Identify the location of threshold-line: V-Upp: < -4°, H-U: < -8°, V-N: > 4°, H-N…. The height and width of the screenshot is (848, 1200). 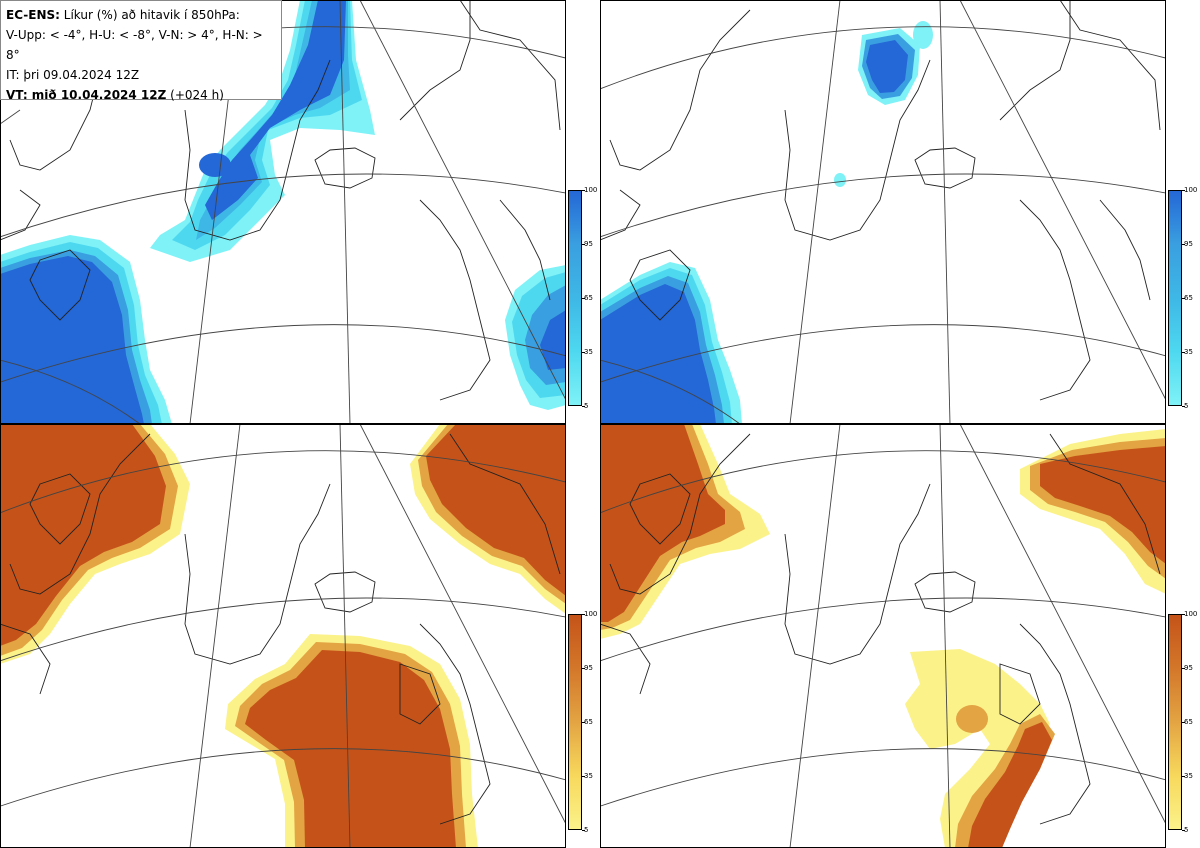
(134, 45).